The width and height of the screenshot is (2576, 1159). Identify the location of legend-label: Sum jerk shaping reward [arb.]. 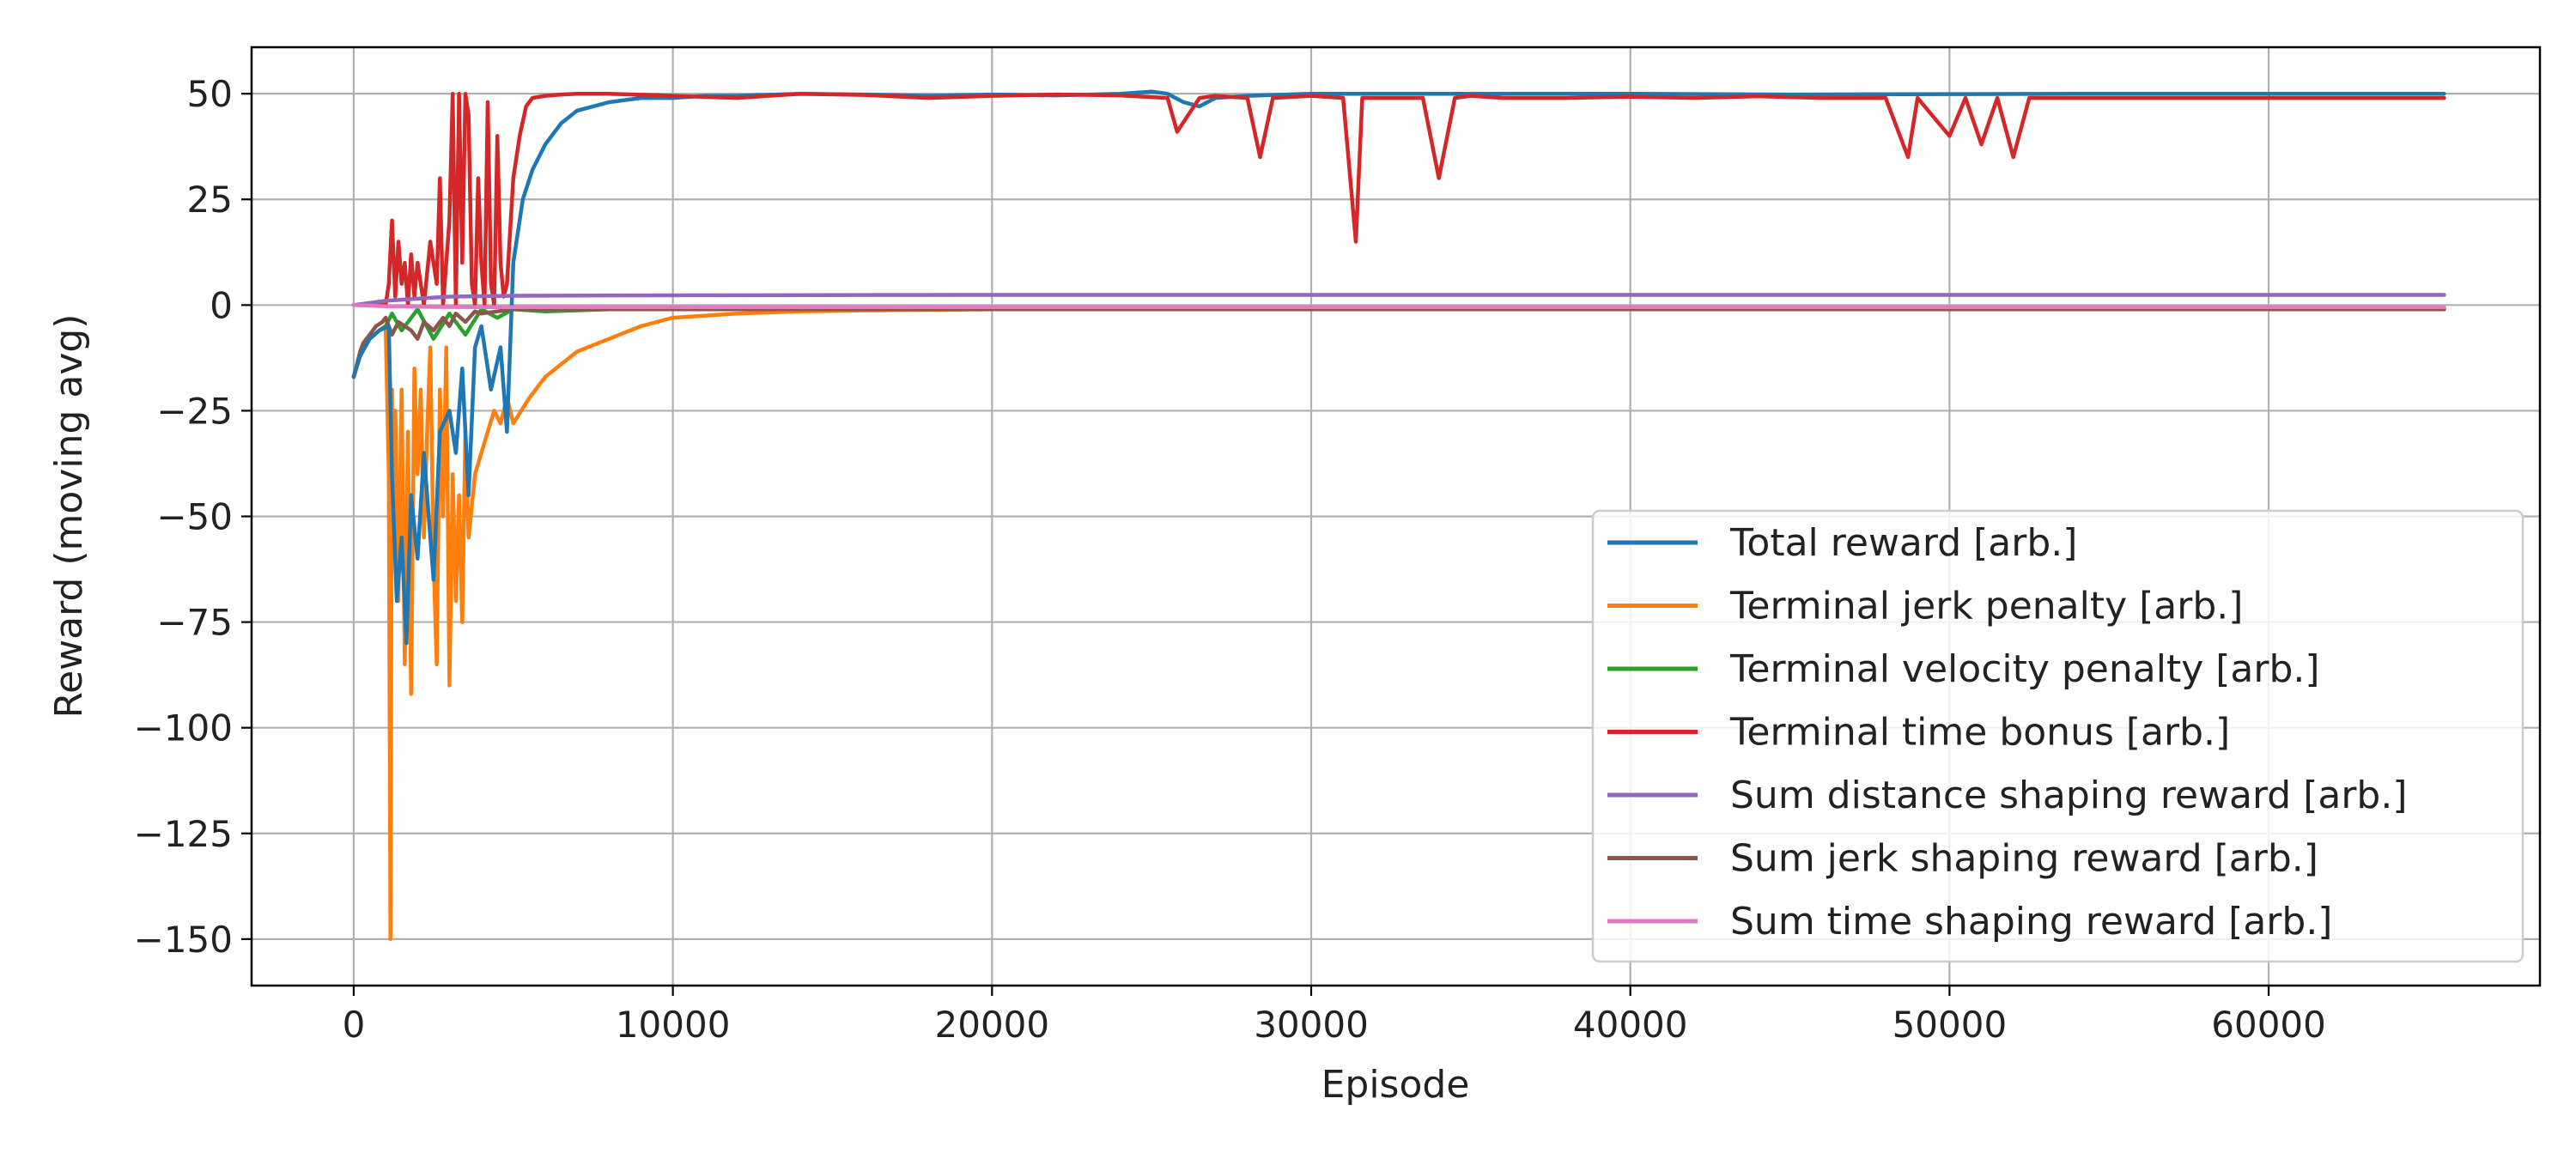
(2024, 859).